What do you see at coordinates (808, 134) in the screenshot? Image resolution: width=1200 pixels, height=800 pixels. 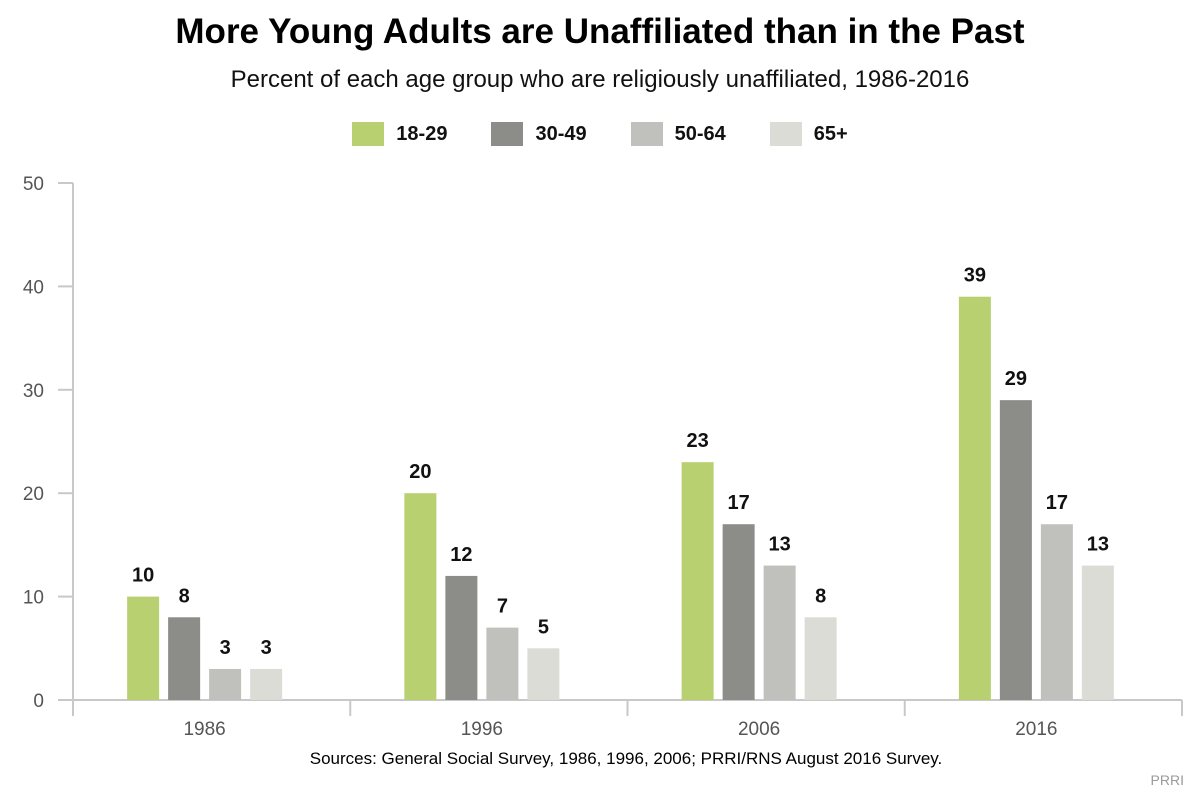 I see `legend-item-65-plus: 65+` at bounding box center [808, 134].